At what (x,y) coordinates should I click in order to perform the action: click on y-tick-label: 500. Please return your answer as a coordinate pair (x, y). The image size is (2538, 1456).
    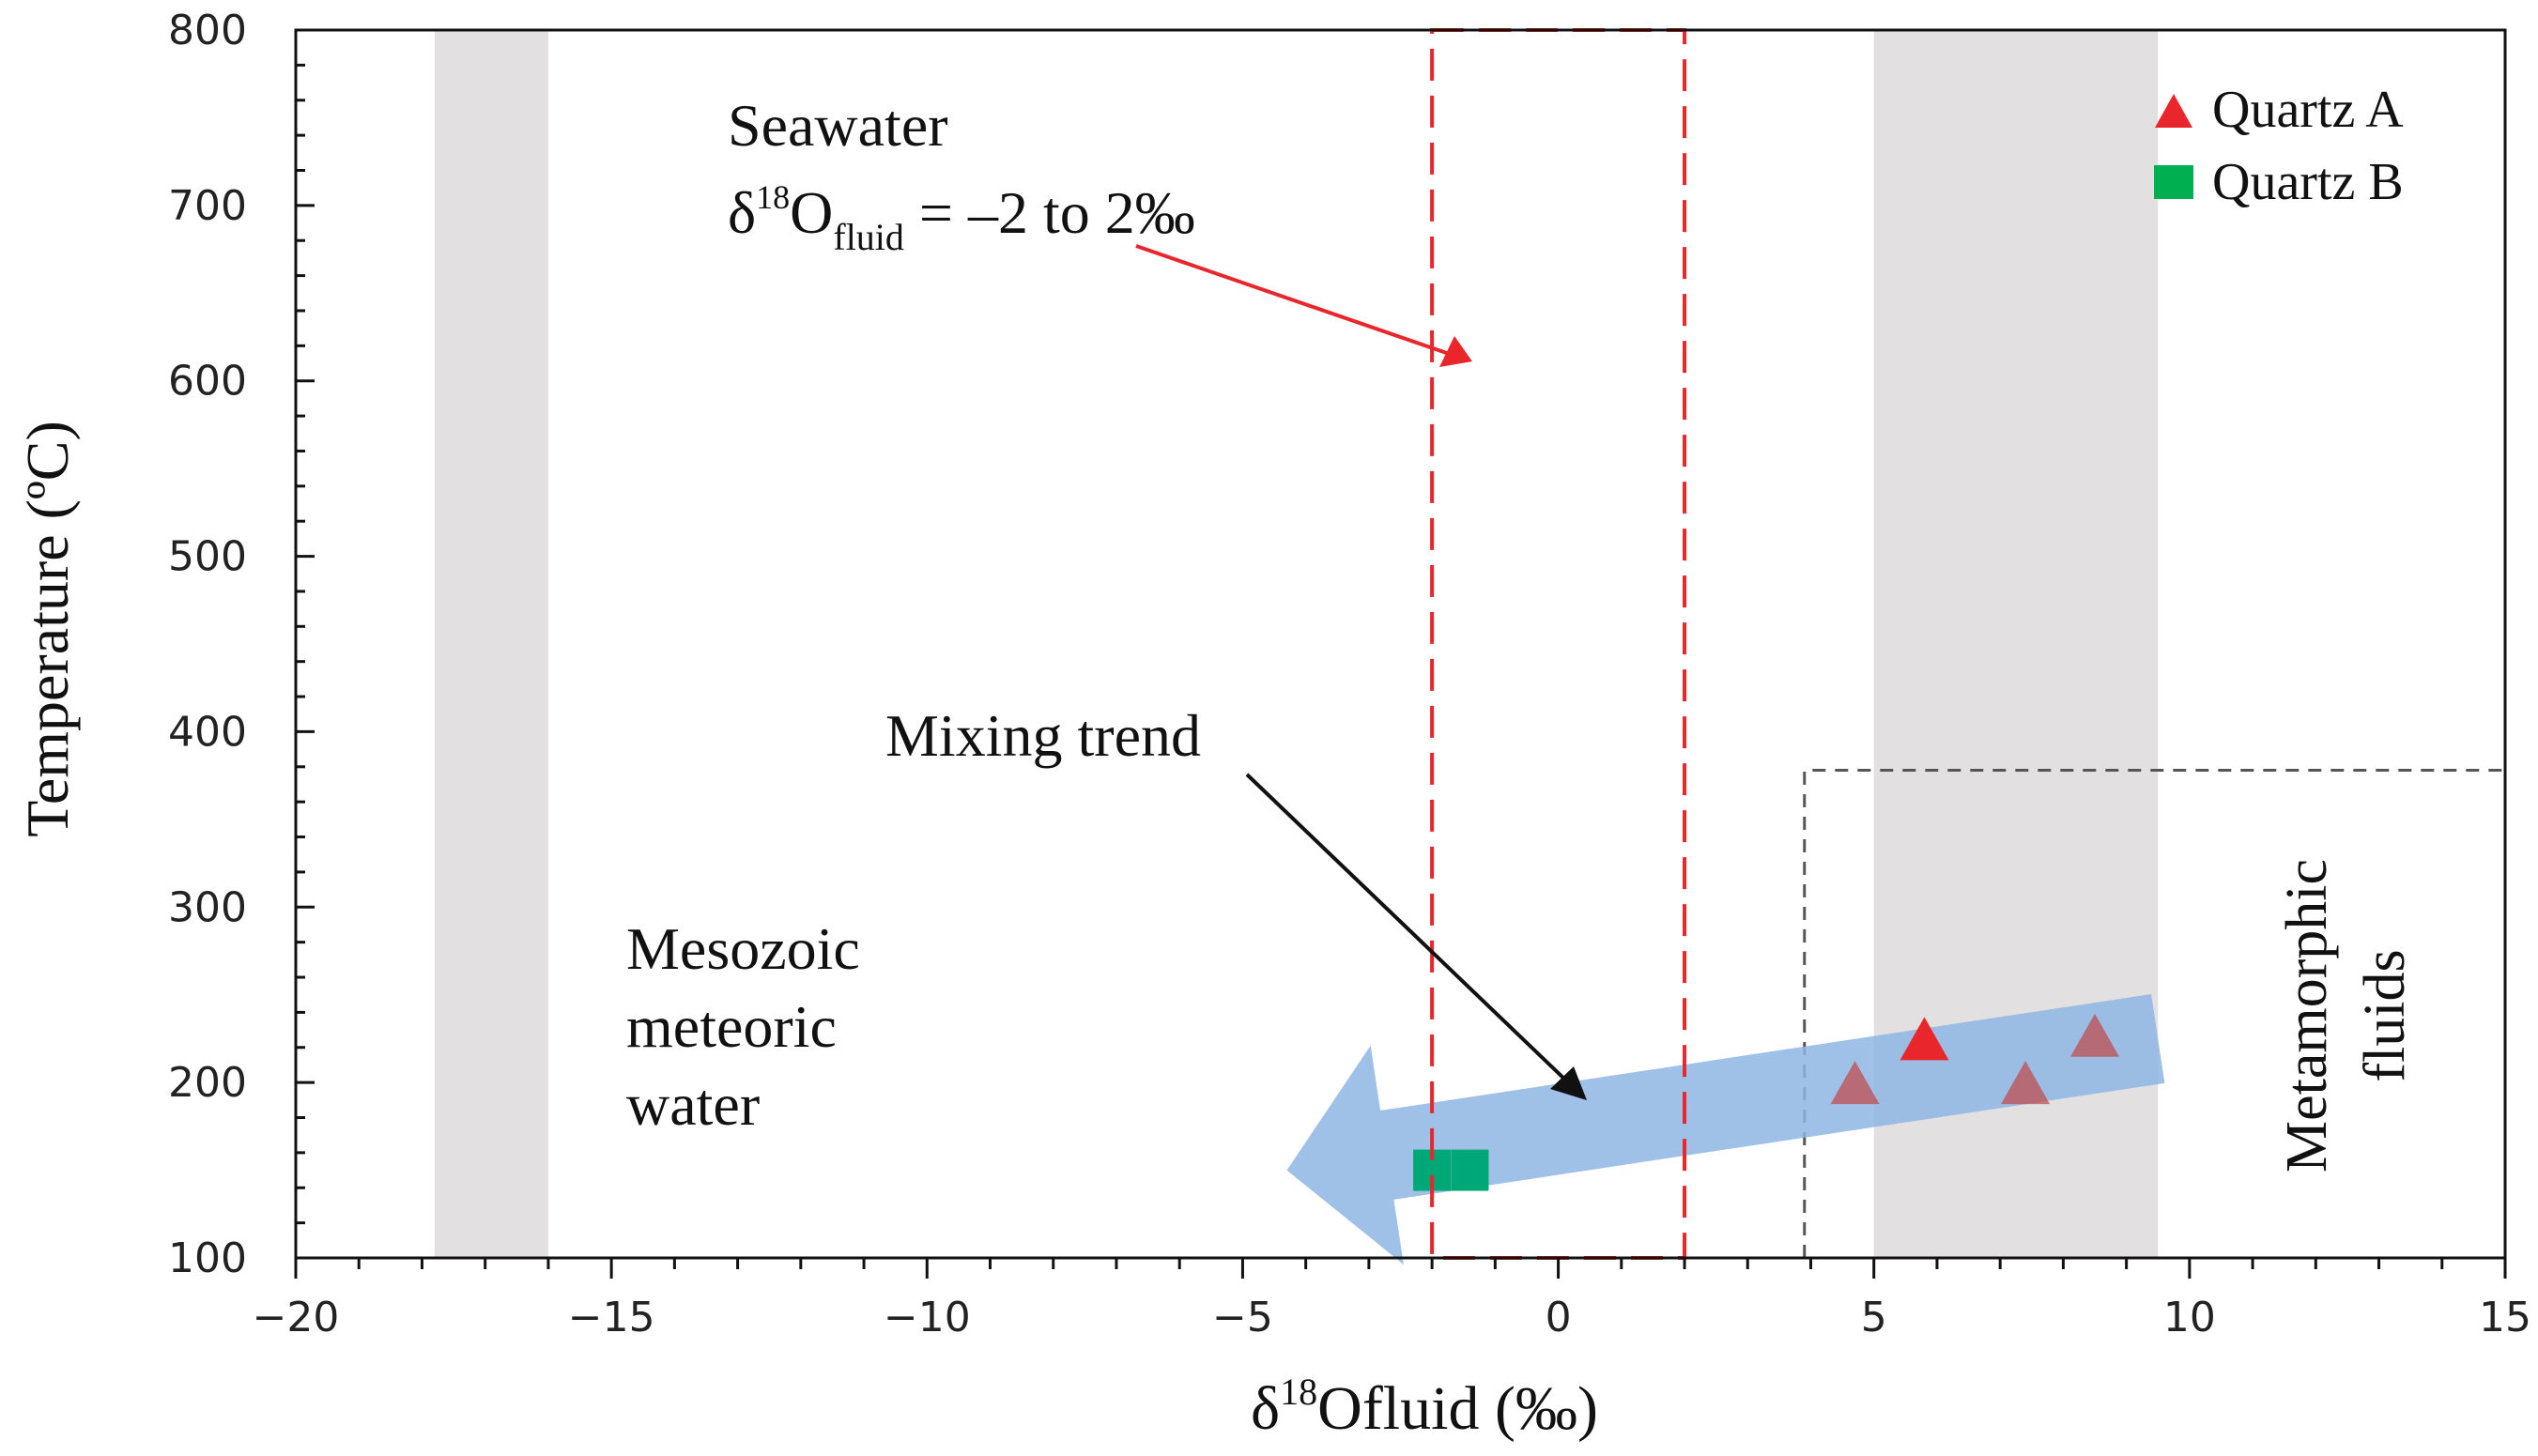
    Looking at the image, I should click on (207, 557).